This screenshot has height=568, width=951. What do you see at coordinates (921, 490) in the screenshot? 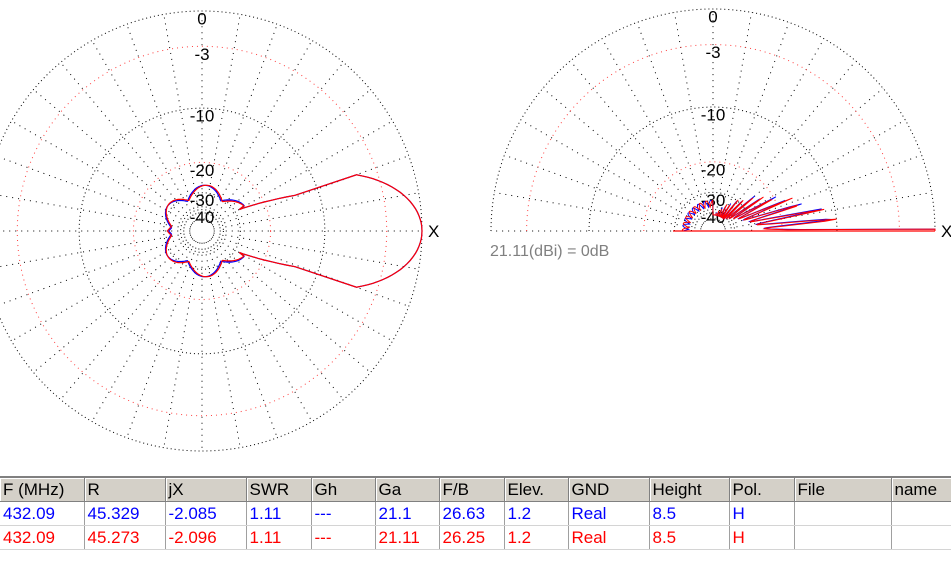
I see `column-header: name` at bounding box center [921, 490].